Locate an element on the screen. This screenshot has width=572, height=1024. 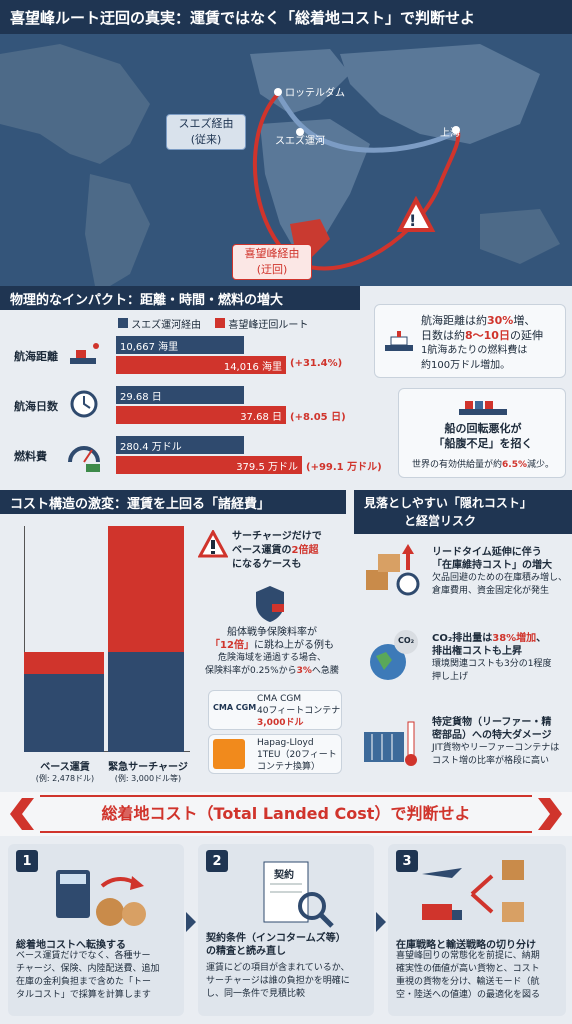
warning-icon: ! is located at coordinates (413, 220).